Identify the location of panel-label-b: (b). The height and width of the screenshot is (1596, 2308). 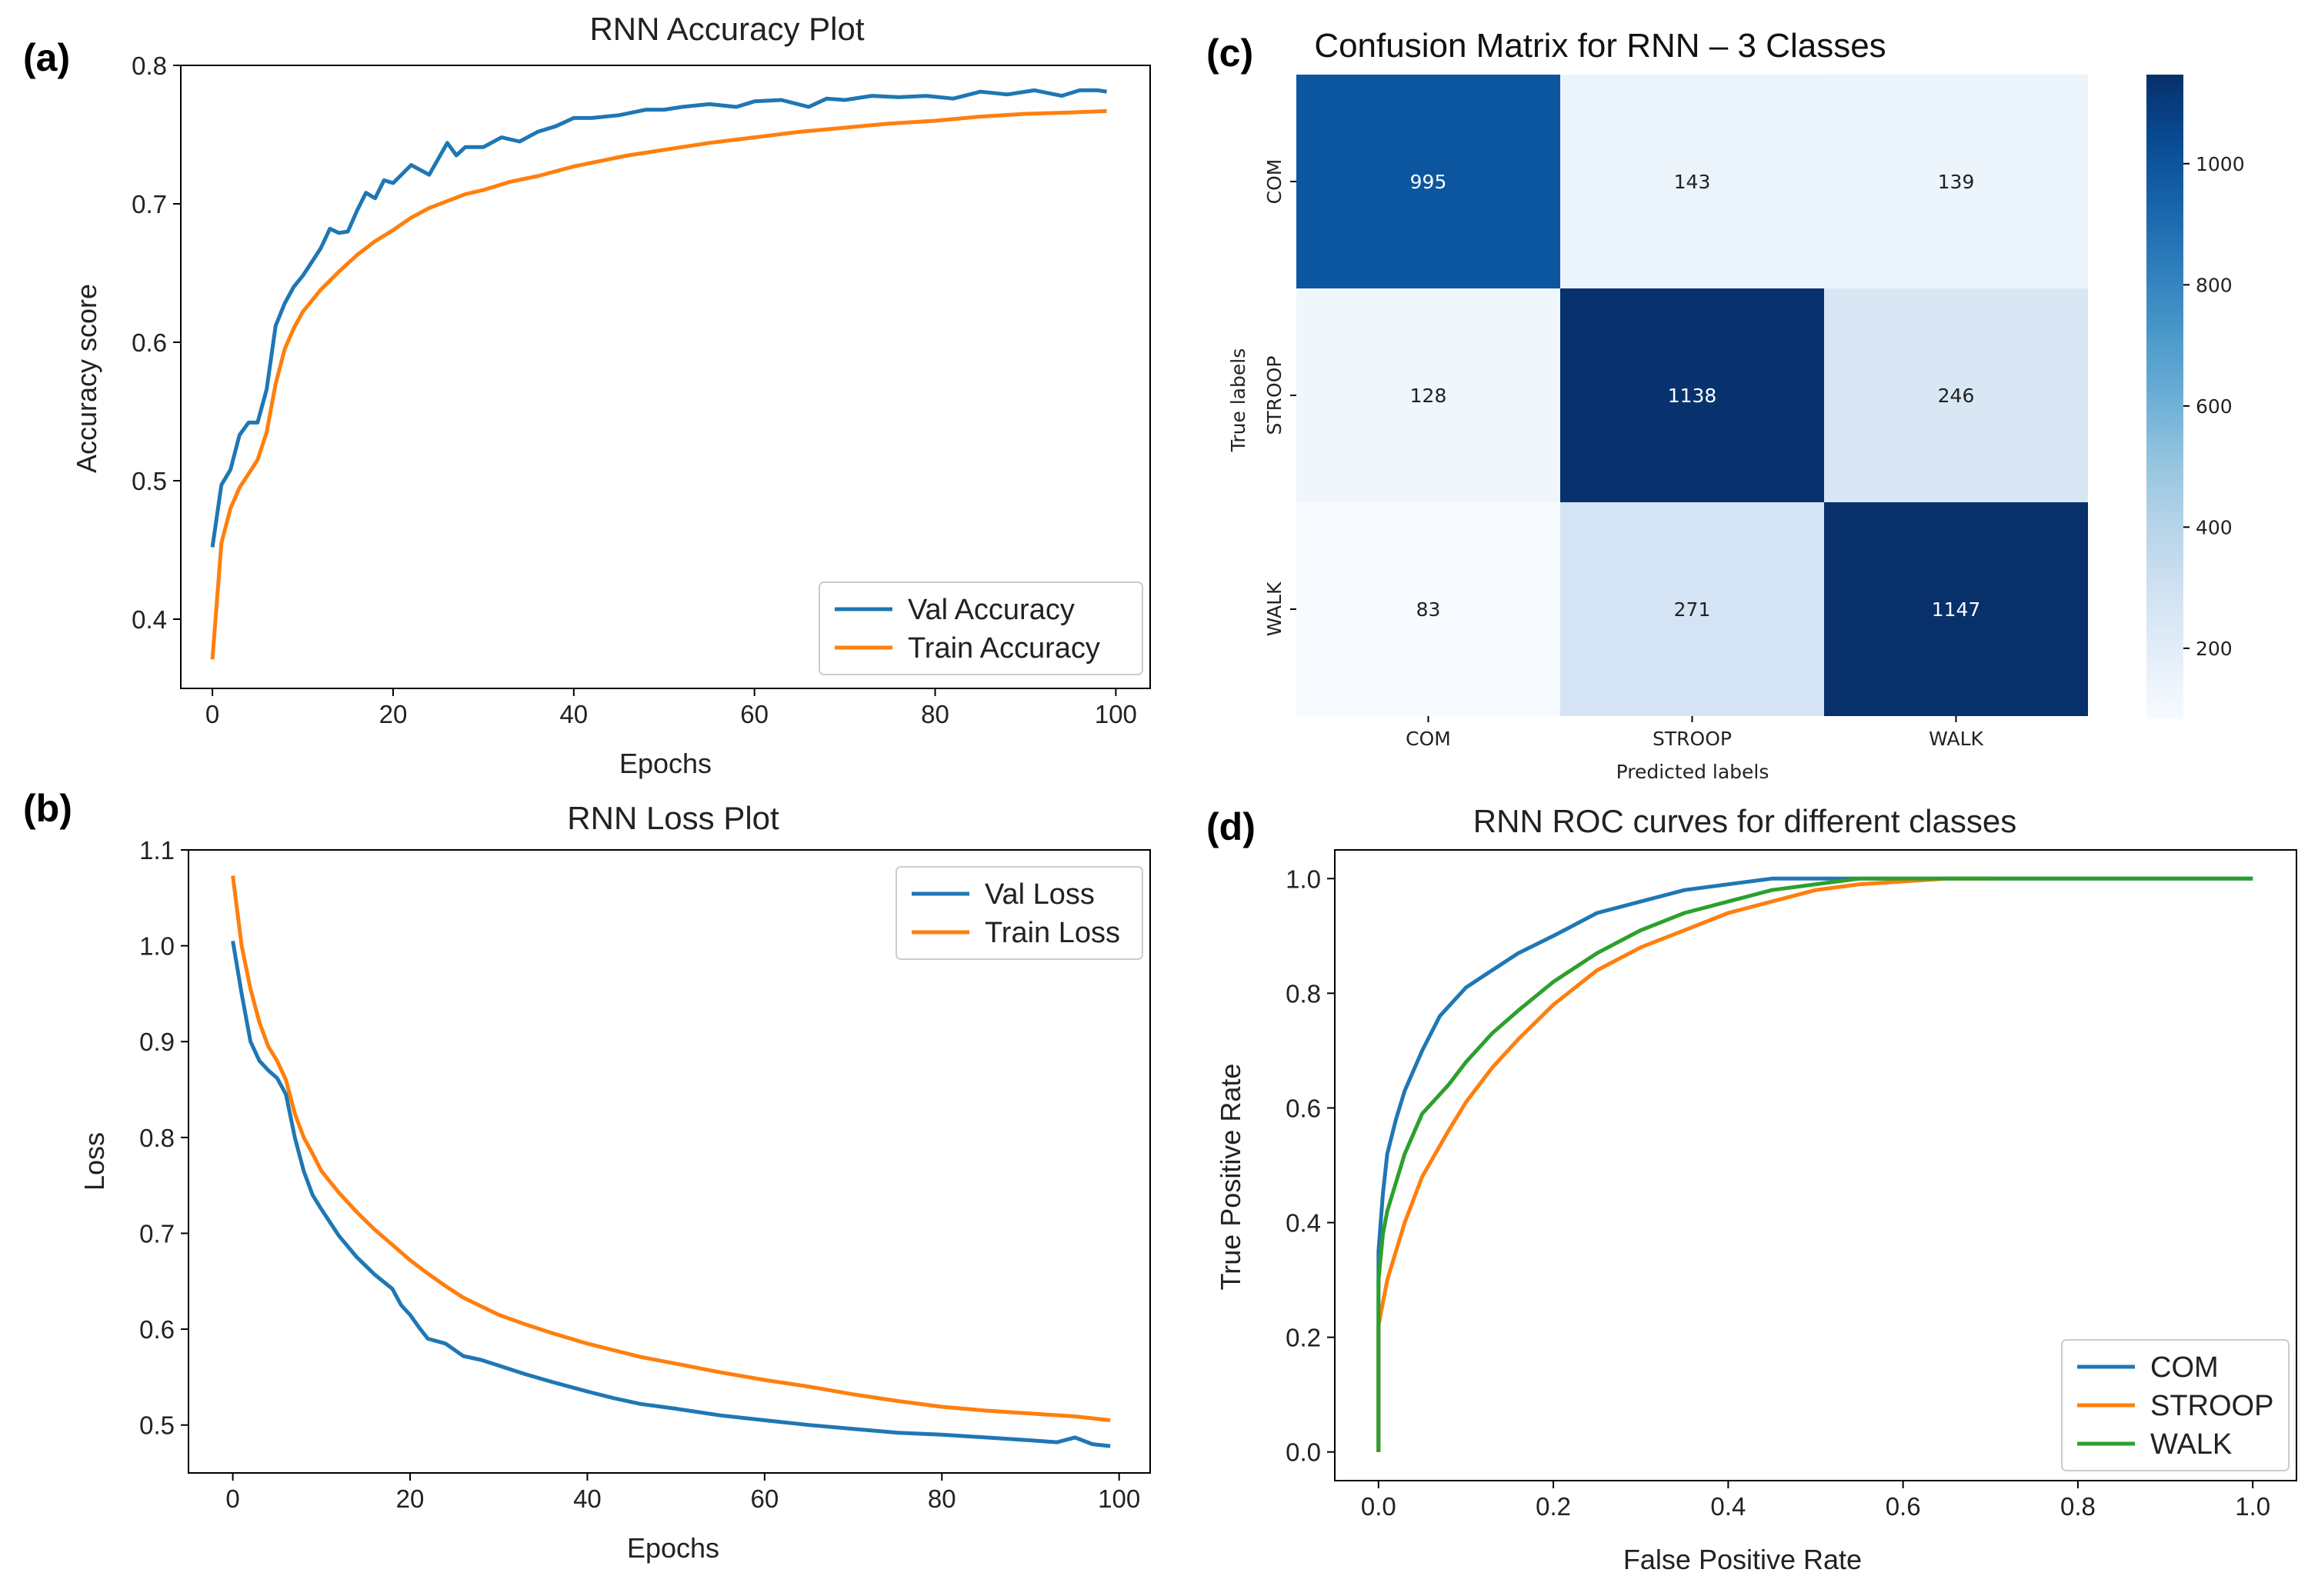
(47, 809).